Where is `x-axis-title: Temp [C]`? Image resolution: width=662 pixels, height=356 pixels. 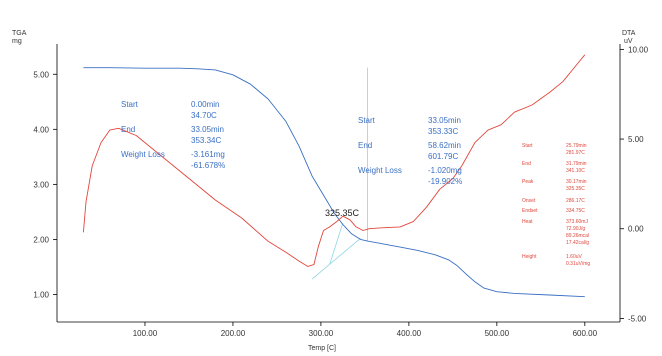 x-axis-title: Temp [C] is located at coordinates (322, 348).